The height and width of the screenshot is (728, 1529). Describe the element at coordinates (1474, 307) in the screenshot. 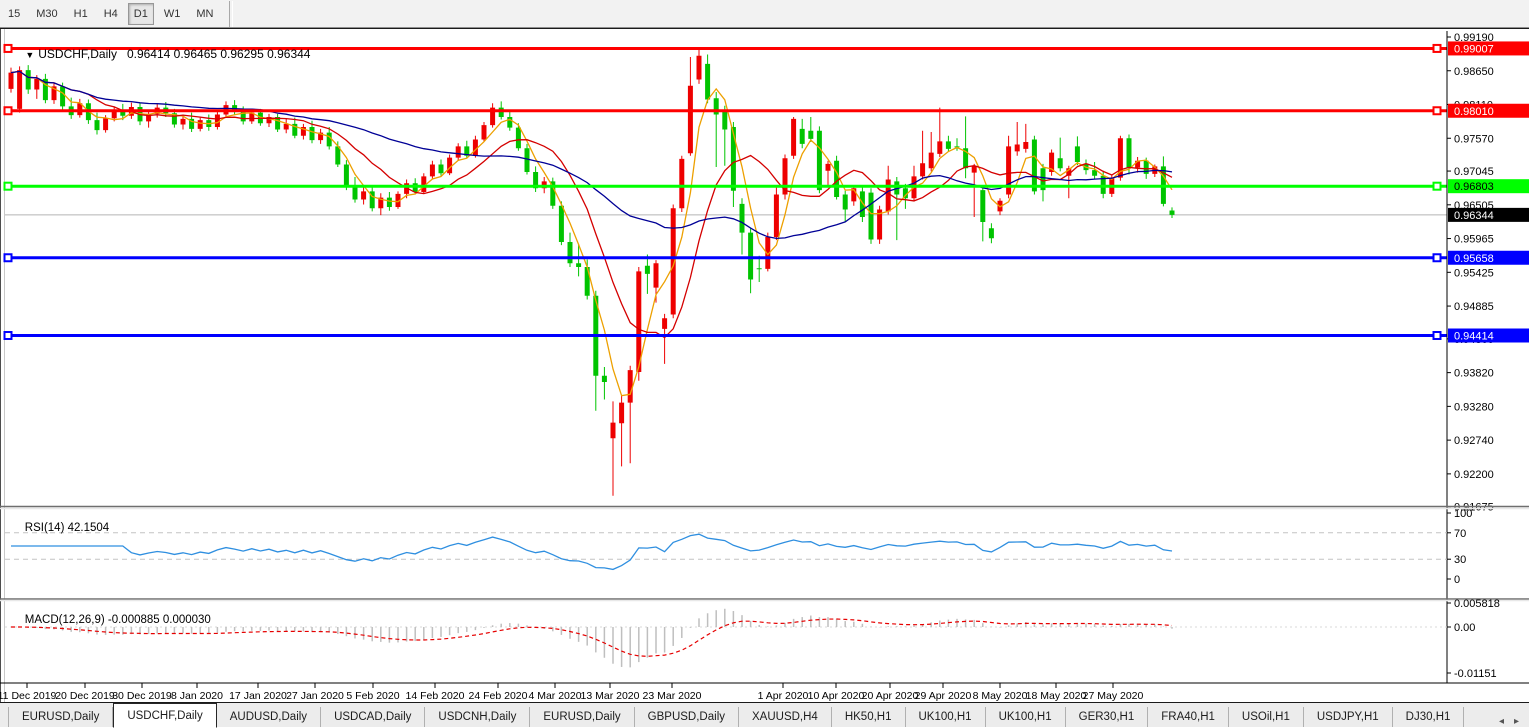

I see `price-axis-label: 0.94885` at that location.